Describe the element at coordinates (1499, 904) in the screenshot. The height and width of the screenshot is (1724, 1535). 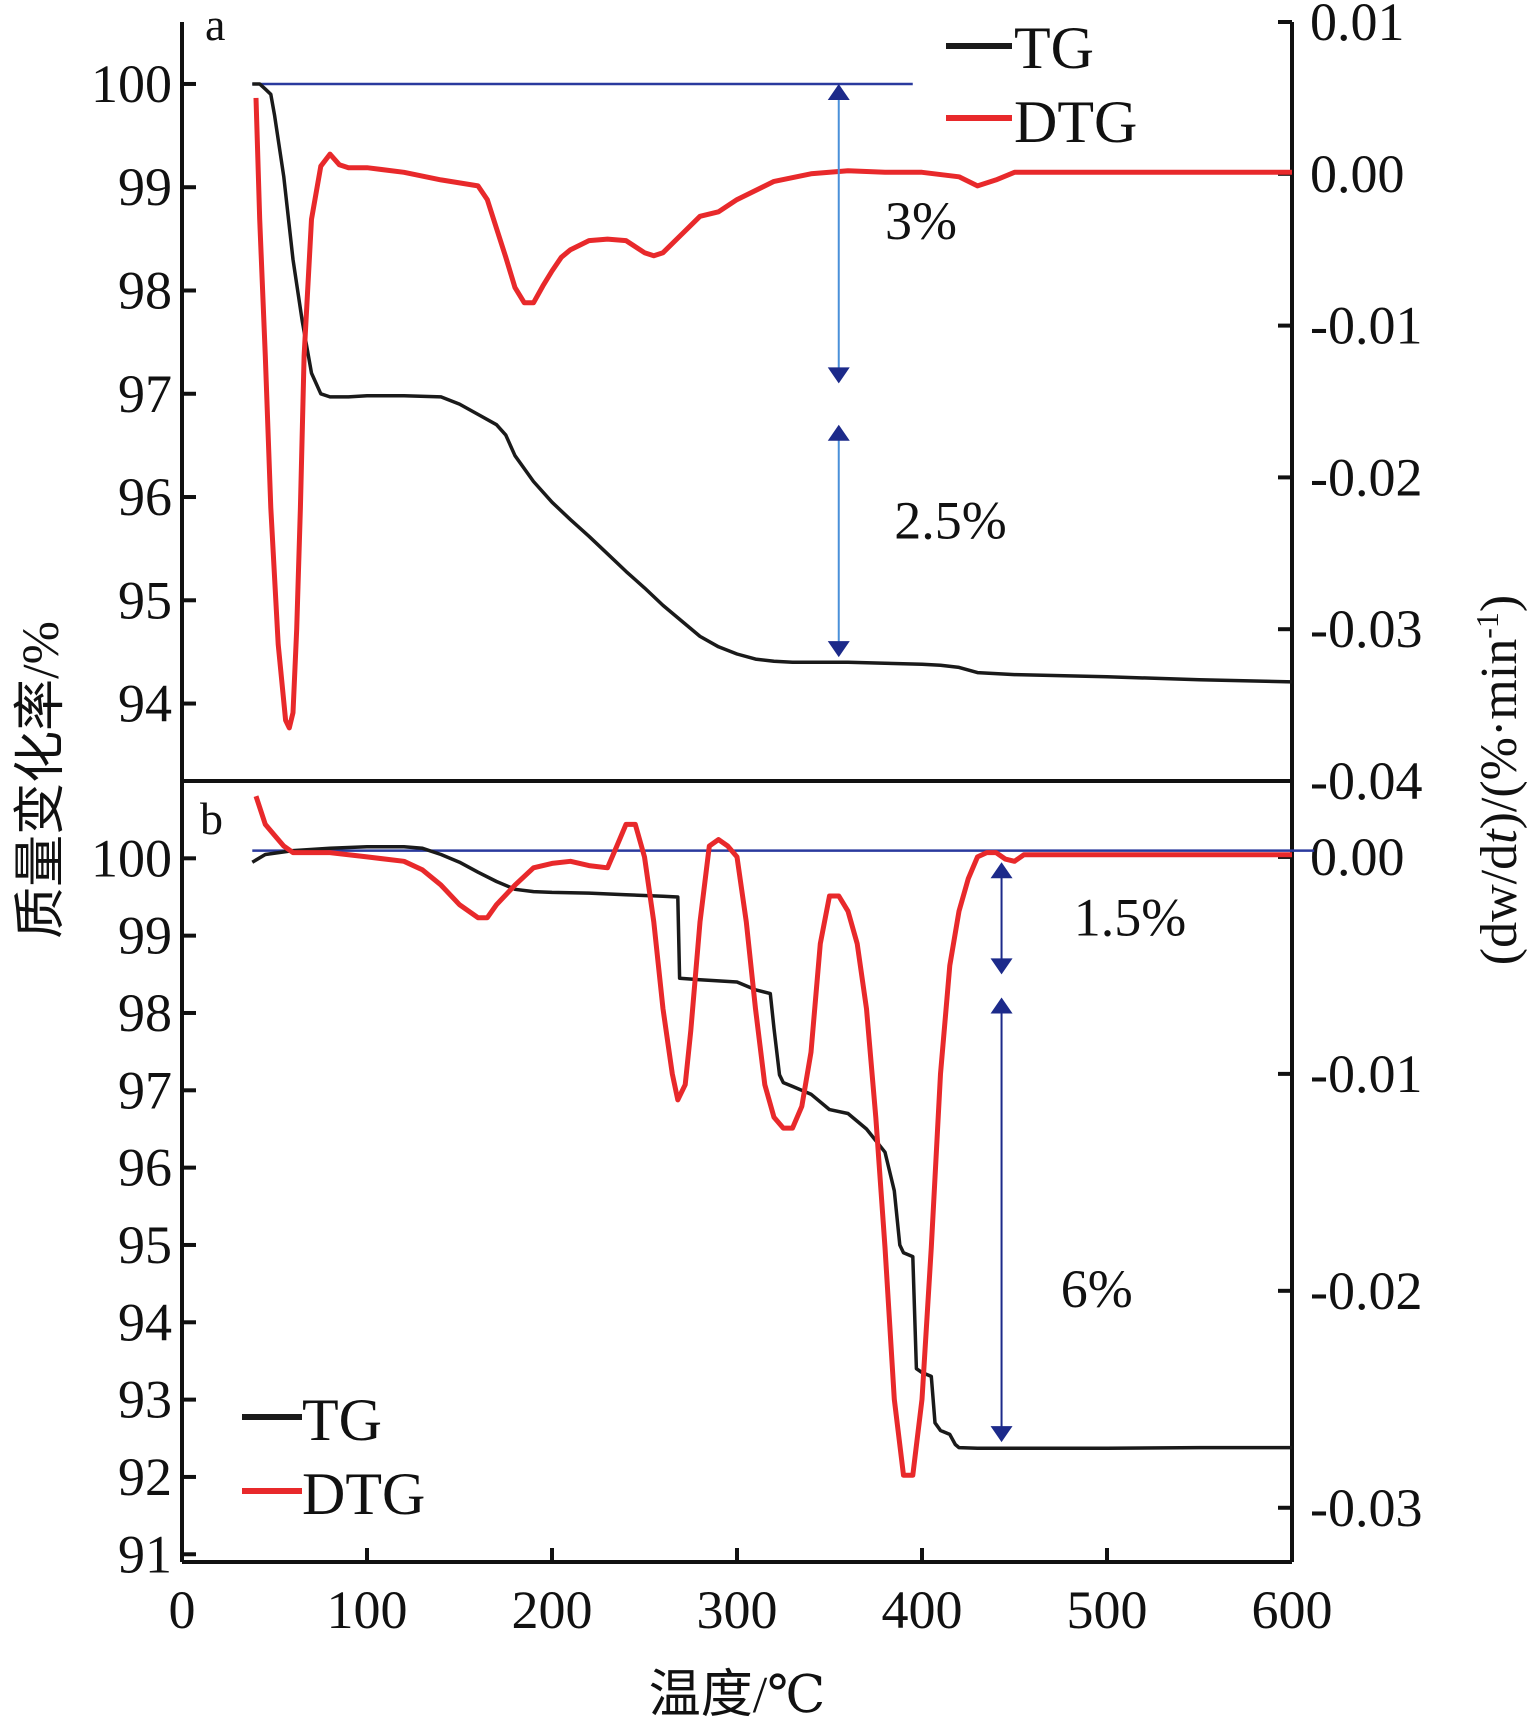
I see `y-right-label-base: (dw/d` at that location.